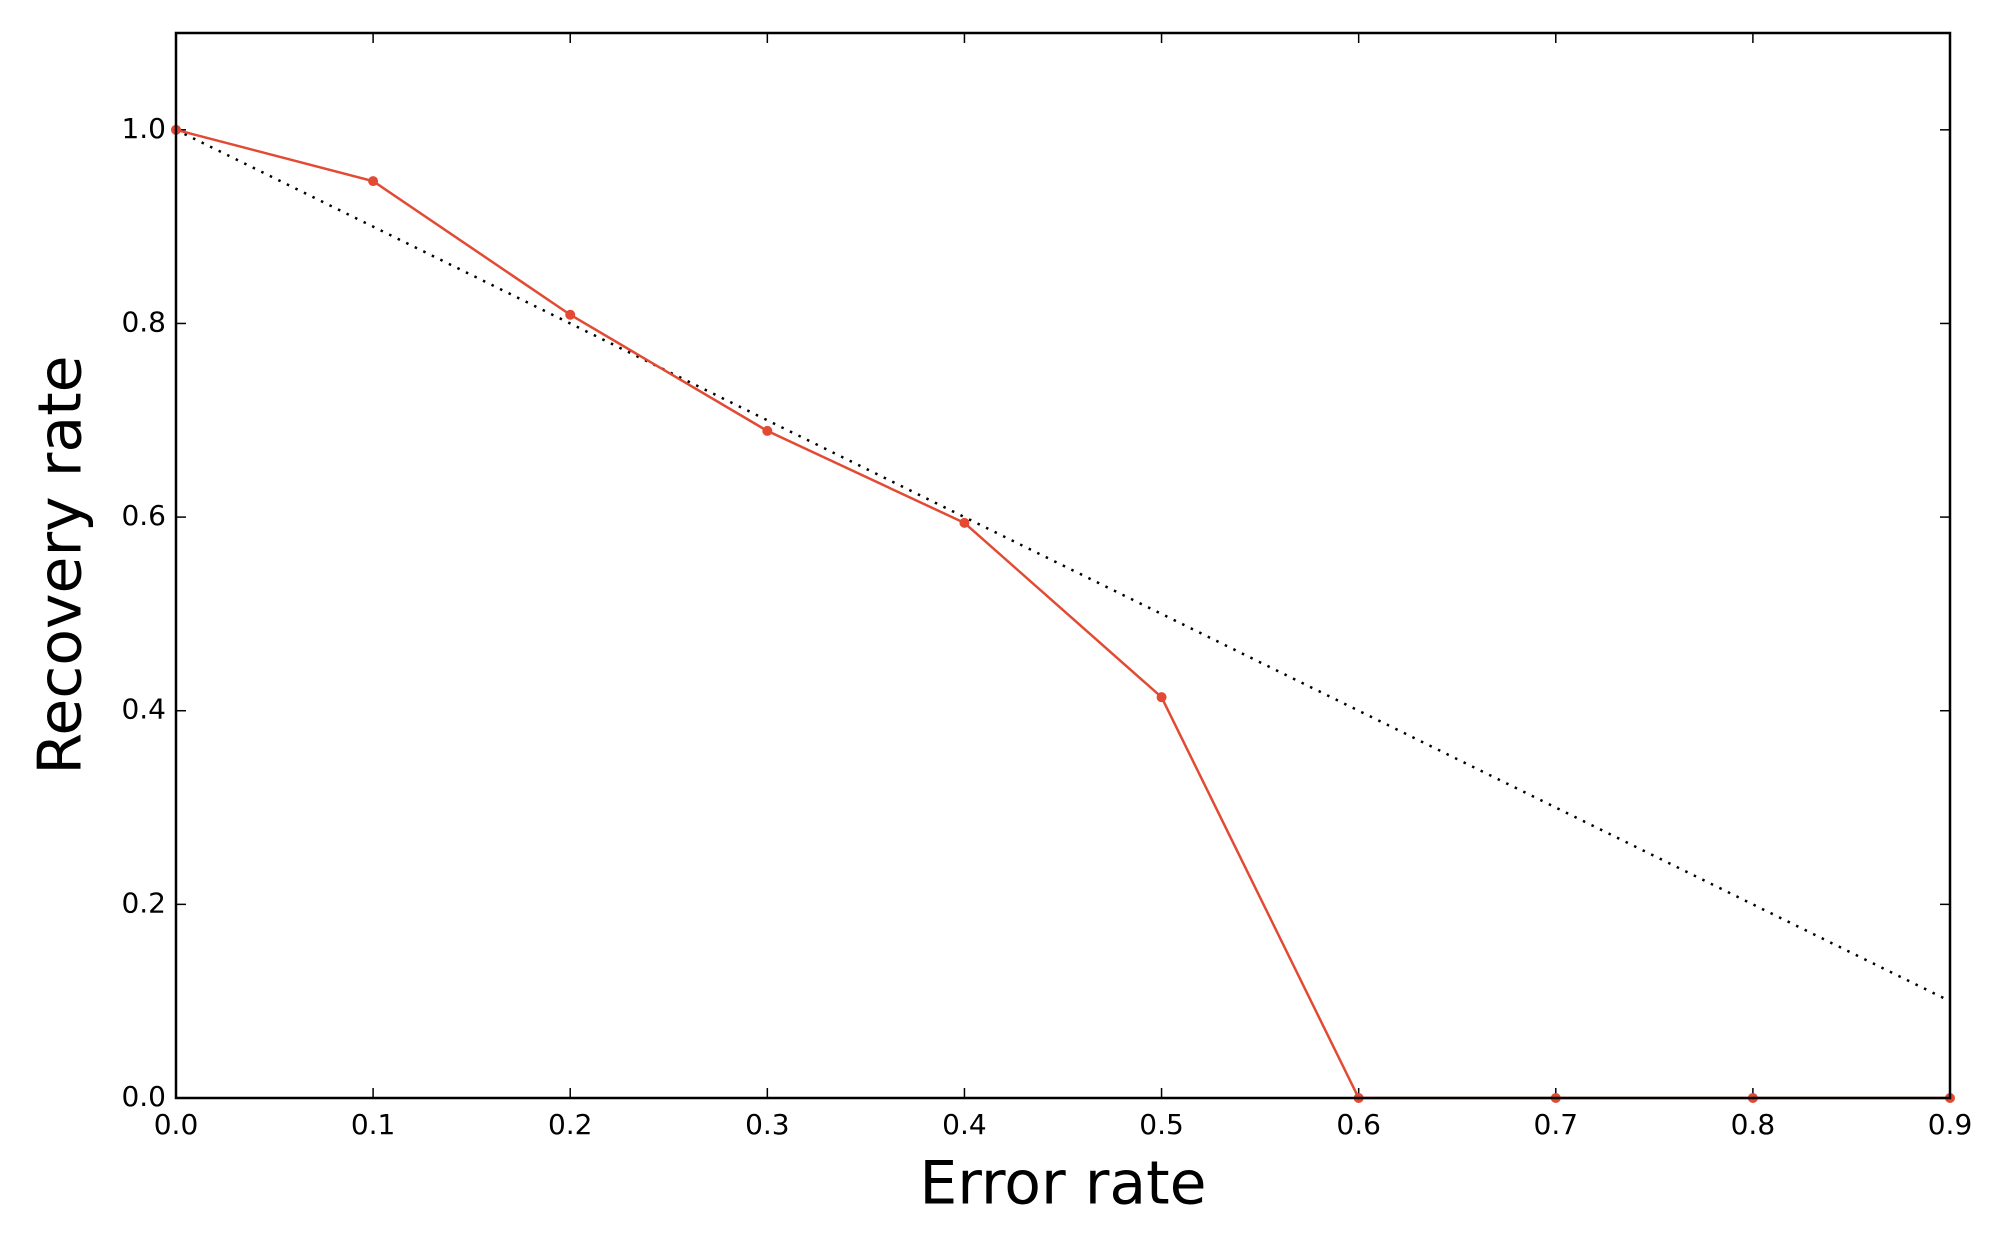 This screenshot has width=1998, height=1246. I want to click on x-tick-label: 0.7, so click(1556, 1124).